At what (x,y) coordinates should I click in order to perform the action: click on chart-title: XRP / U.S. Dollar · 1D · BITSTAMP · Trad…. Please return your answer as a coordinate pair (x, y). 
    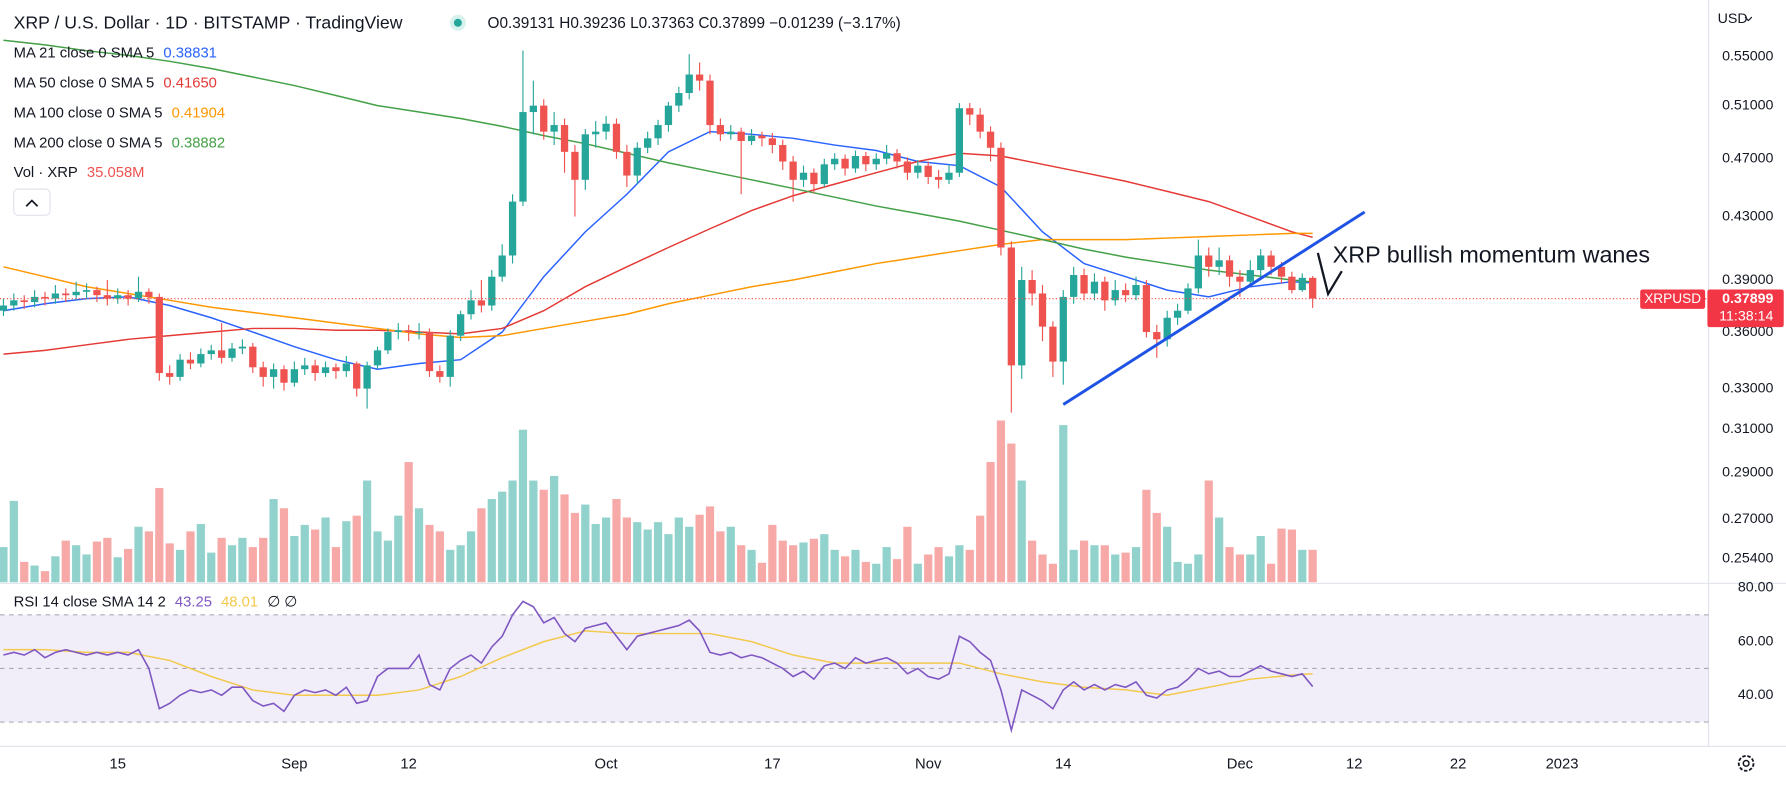
    Looking at the image, I should click on (208, 23).